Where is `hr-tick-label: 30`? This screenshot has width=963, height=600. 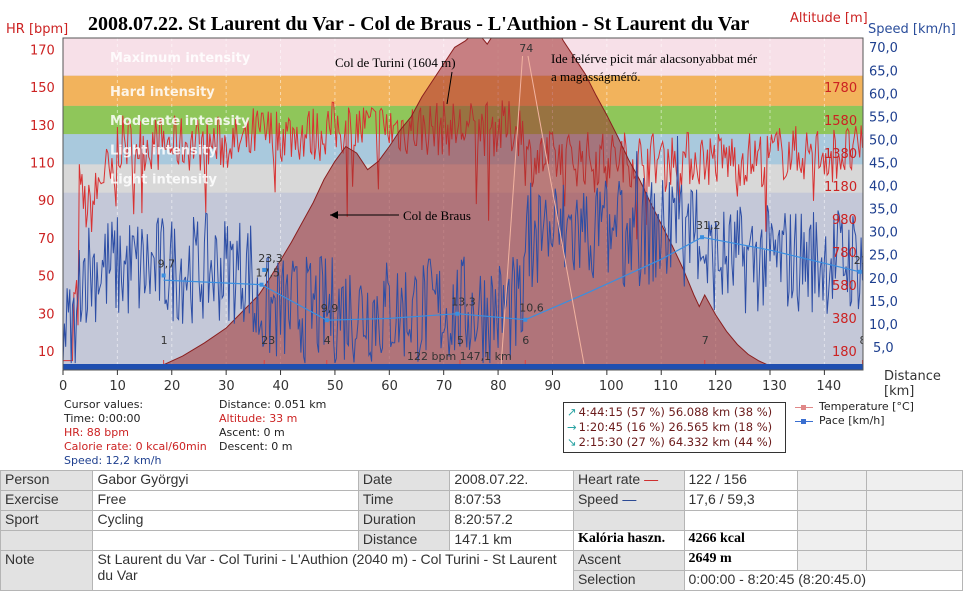
hr-tick-label: 30 is located at coordinates (46, 314).